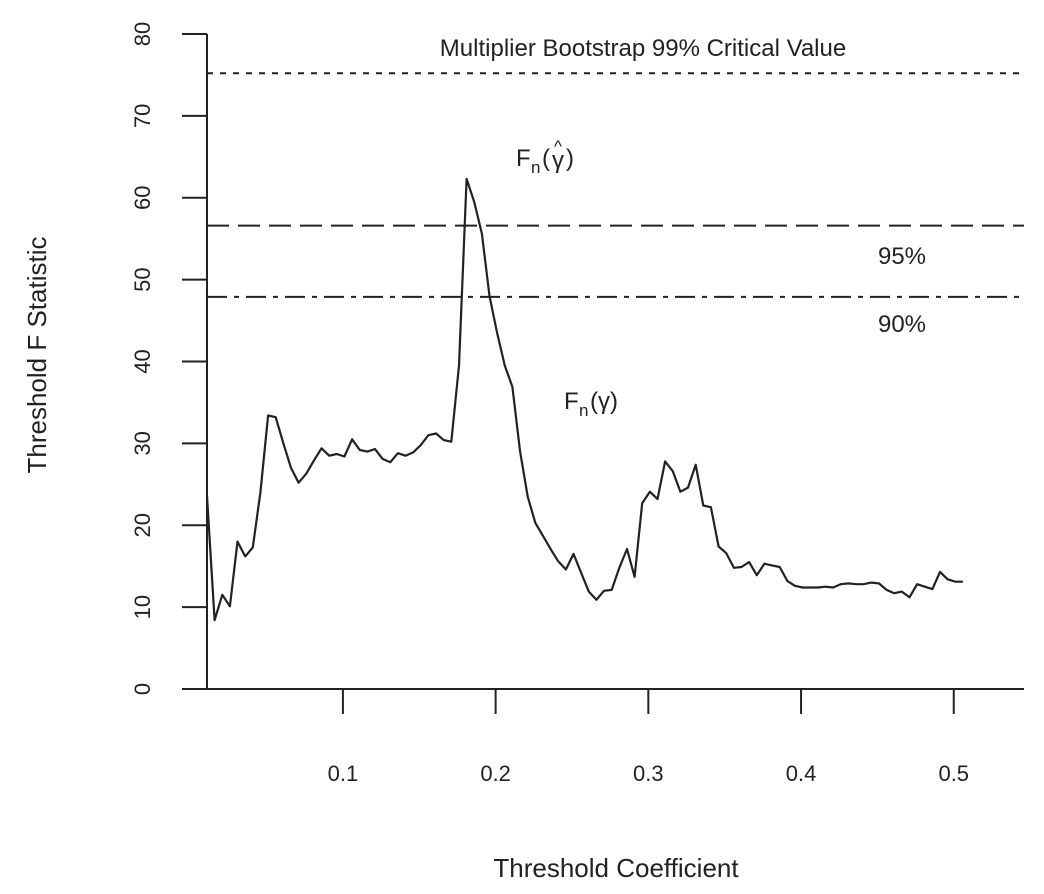 Image resolution: width=1044 pixels, height=894 pixels. What do you see at coordinates (535, 167) in the screenshot?
I see `peak-label-sub: n` at bounding box center [535, 167].